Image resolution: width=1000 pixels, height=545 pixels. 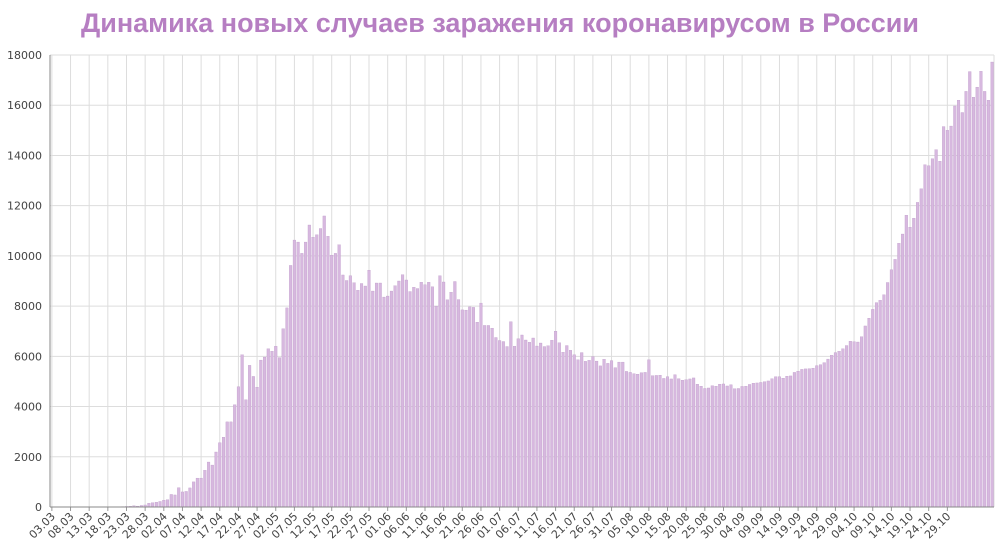 What do you see at coordinates (24, 105) in the screenshot?
I see `y-tick-label: 16000` at bounding box center [24, 105].